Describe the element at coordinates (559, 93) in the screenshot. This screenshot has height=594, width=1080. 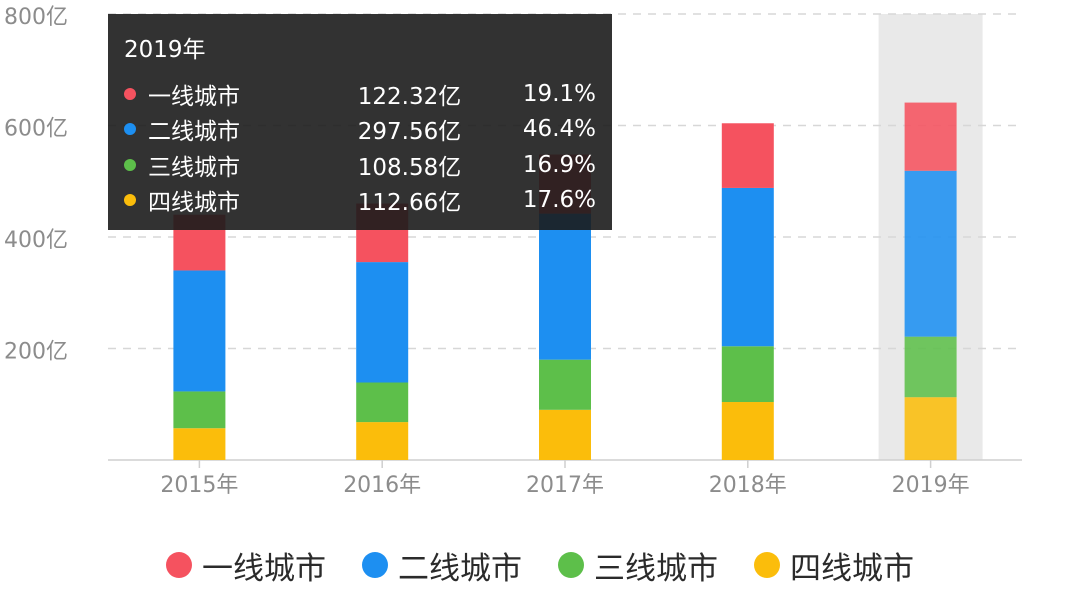
I see `tooltip-series-percent: 19.1%` at that location.